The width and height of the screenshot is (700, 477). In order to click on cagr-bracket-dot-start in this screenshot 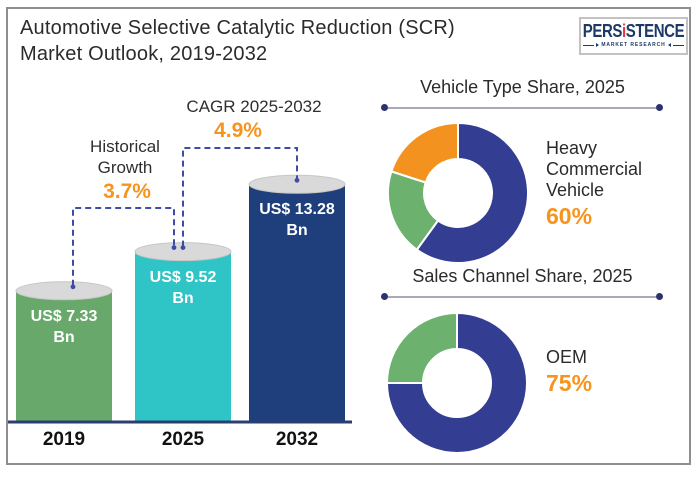, I will do `click(183, 247)`.